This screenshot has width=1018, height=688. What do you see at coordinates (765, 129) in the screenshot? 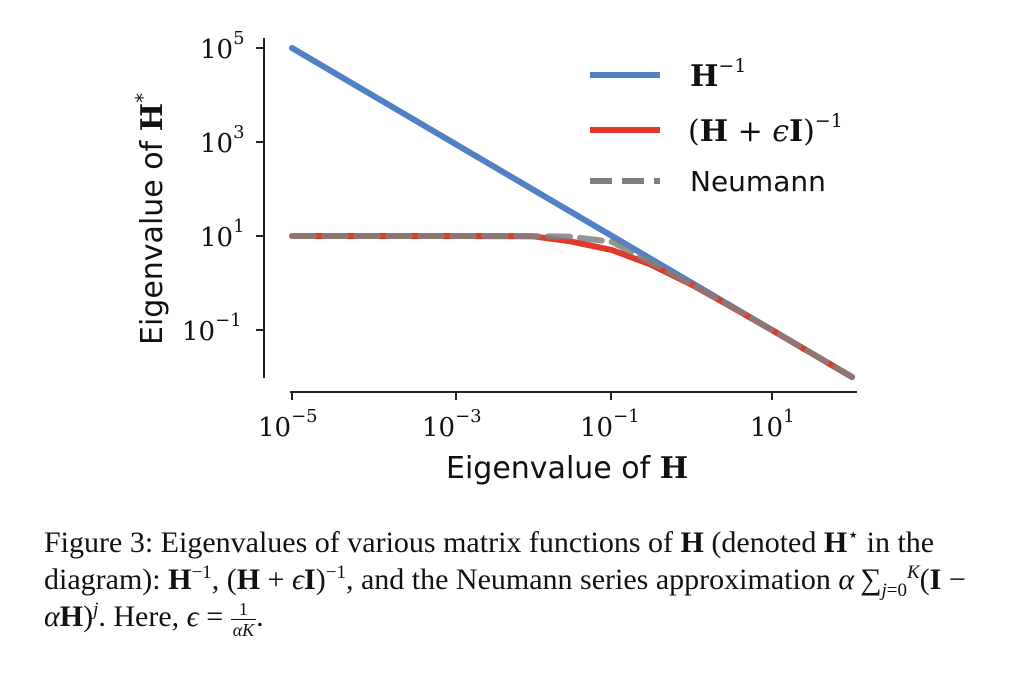
I see `legend-label-regularized: (H + ϵI)−1` at bounding box center [765, 129].